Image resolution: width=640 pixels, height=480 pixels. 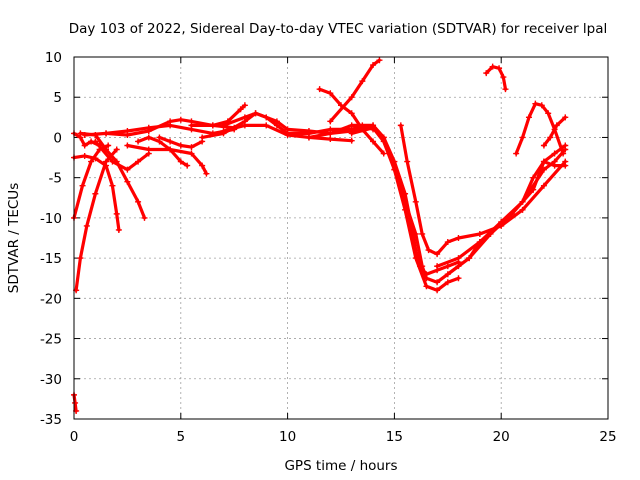 I want to click on y-tick-label: -30, so click(x=51, y=380).